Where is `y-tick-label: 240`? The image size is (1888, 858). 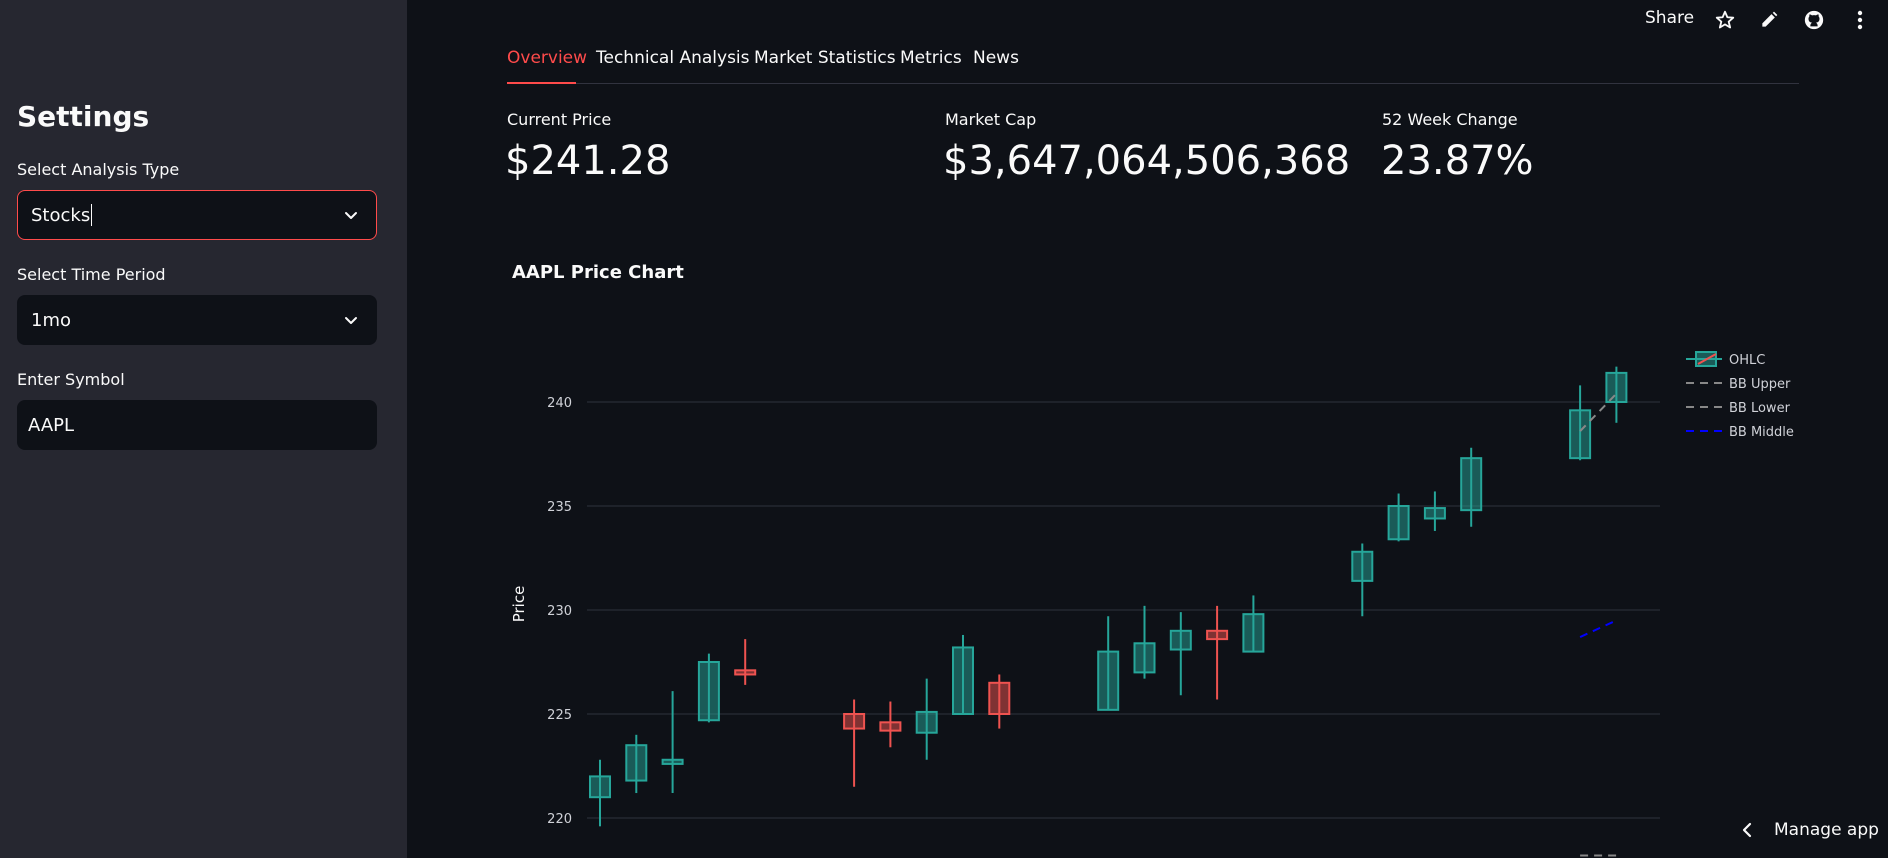 y-tick-label: 240 is located at coordinates (559, 403).